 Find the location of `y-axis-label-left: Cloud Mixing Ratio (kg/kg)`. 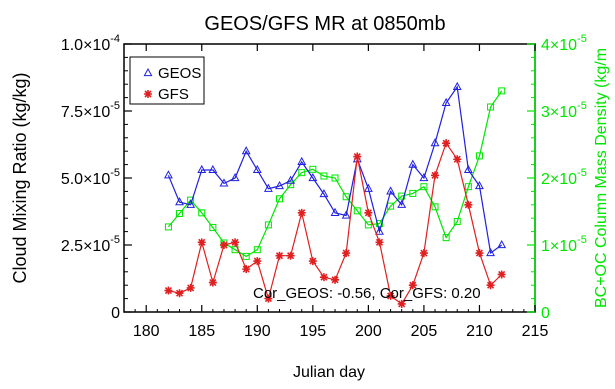

y-axis-label-left: Cloud Mixing Ratio (kg/kg) is located at coordinates (20, 177).